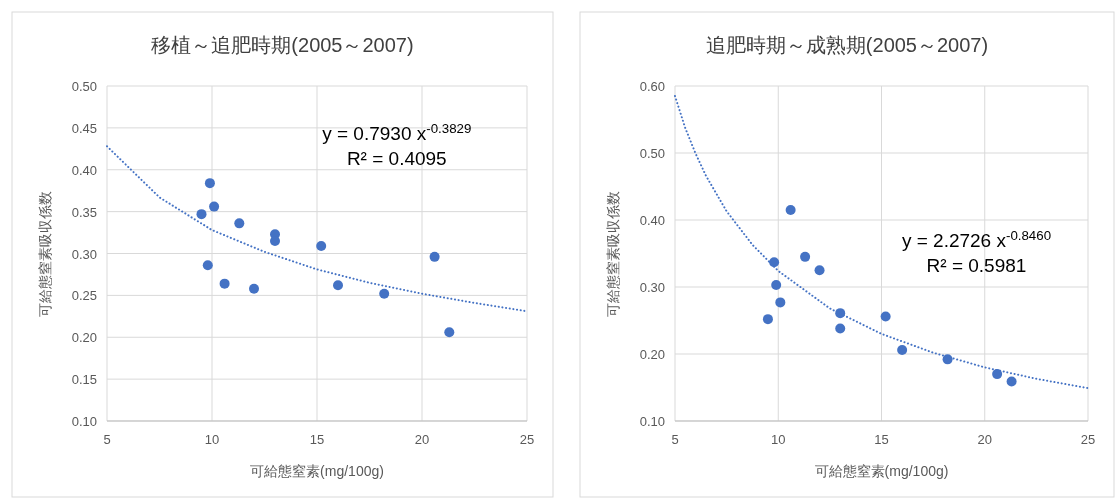  I want to click on y-tick-label: 0.25, so click(84, 296).